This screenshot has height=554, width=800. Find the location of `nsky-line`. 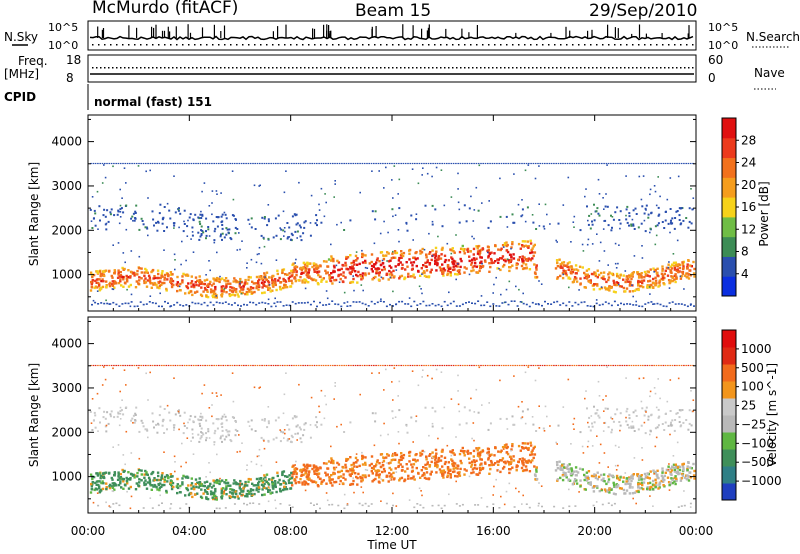

nsky-line is located at coordinates (391, 38).